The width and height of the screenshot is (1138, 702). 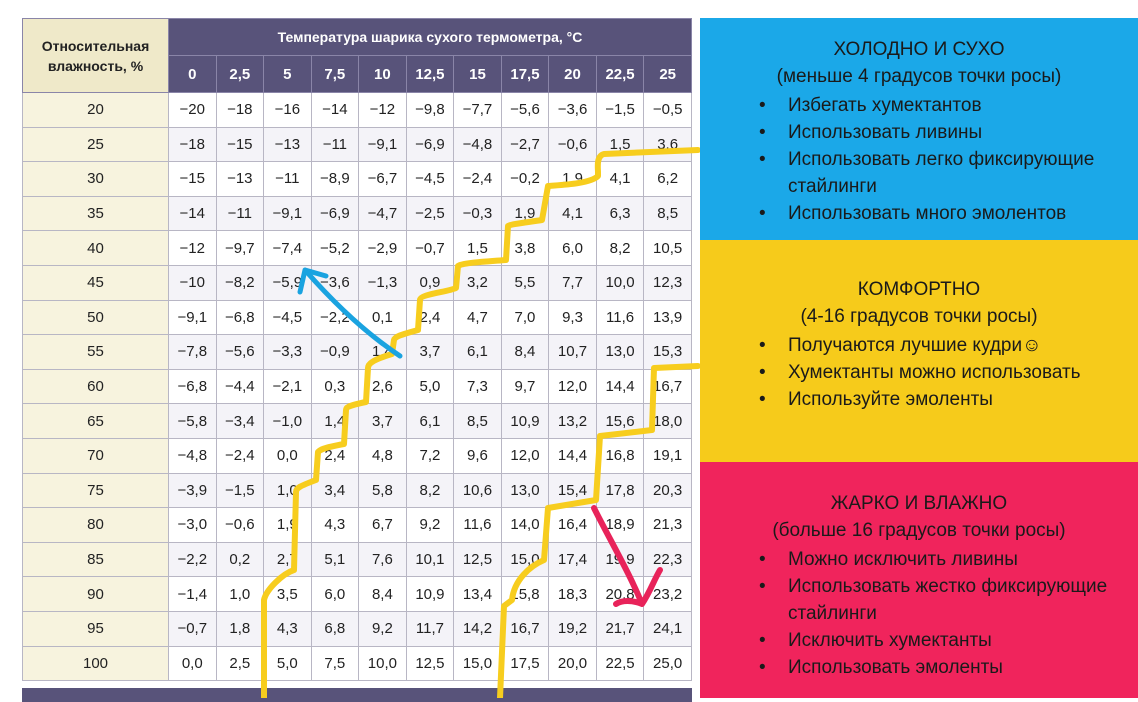 I want to click on dew-point-cell: 2,7, so click(x=287, y=559).